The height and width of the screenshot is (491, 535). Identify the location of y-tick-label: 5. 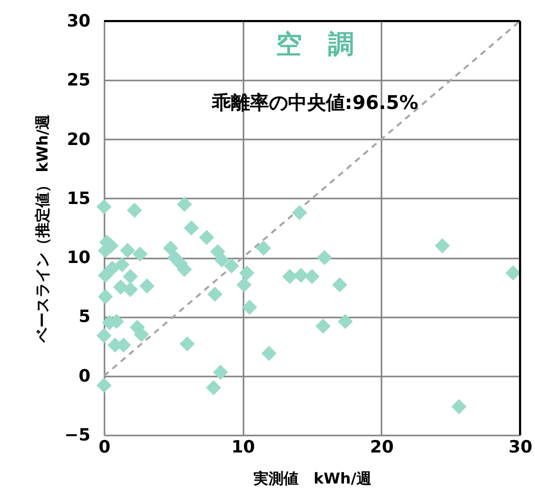
(84, 317).